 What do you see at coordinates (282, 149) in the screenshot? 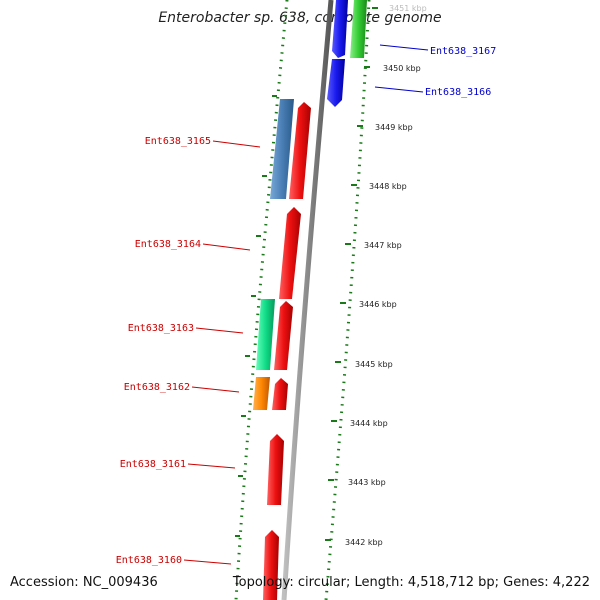
I see `gene-cds-3165b` at bounding box center [282, 149].